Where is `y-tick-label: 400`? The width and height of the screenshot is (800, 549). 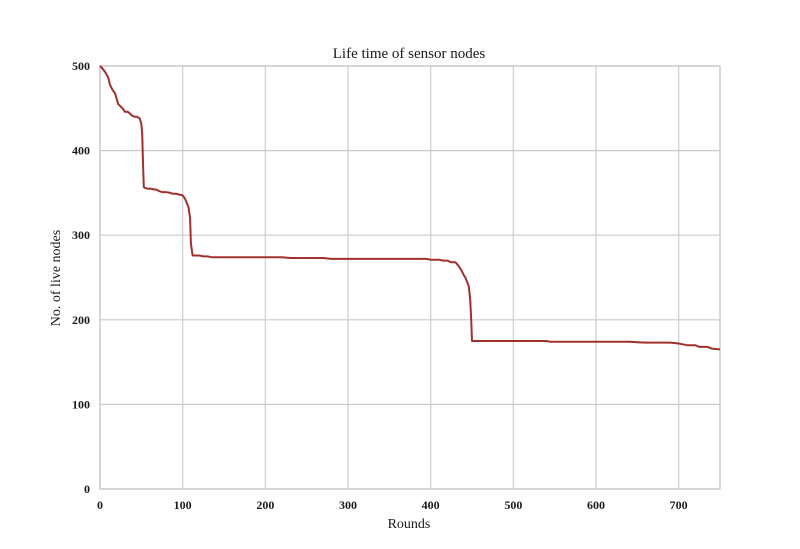 y-tick-label: 400 is located at coordinates (81, 151).